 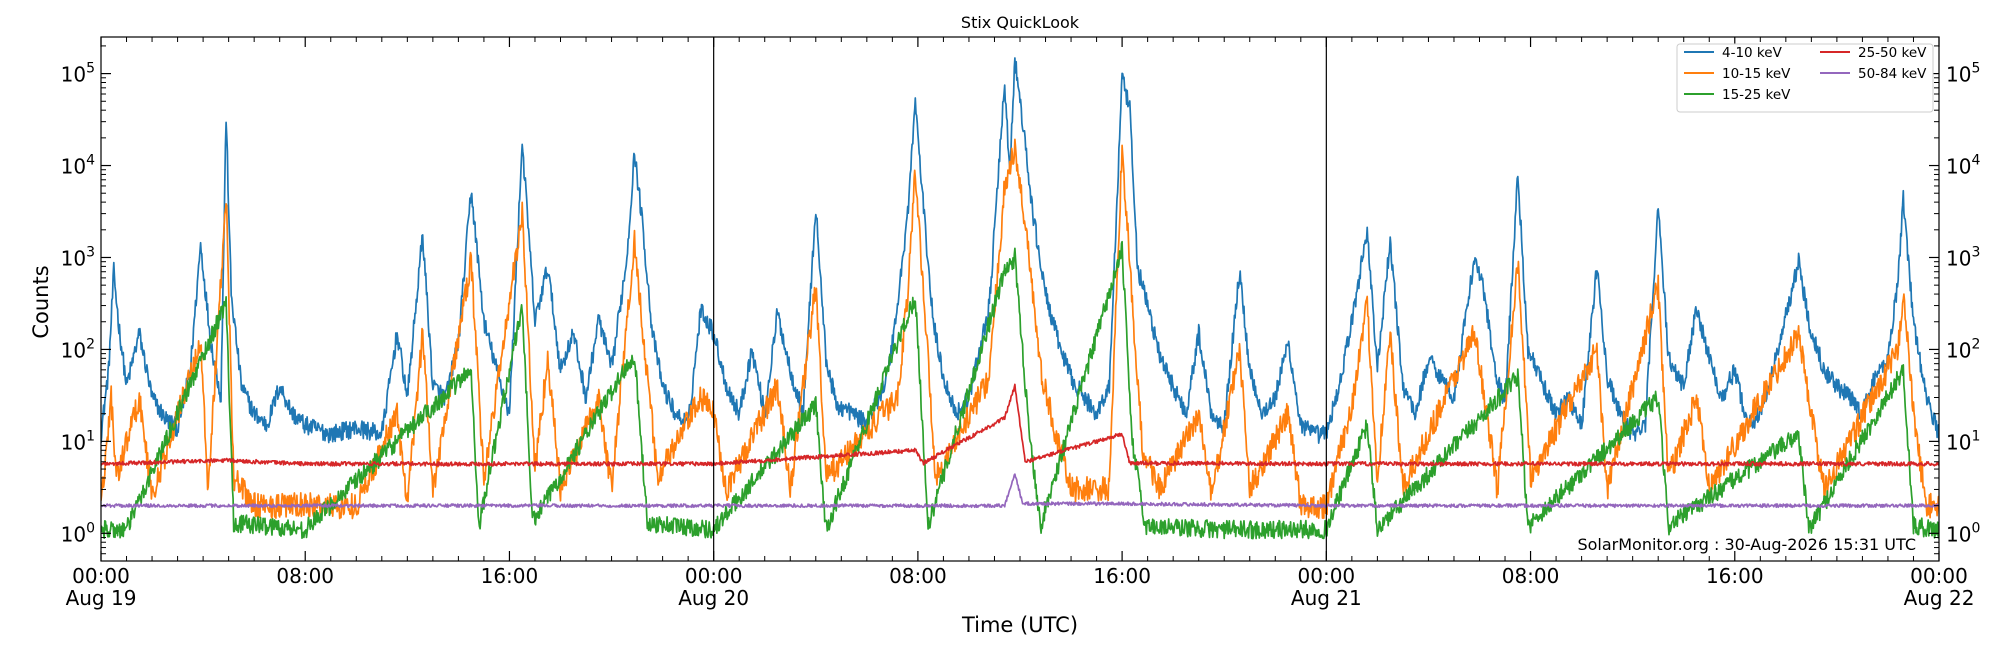 What do you see at coordinates (78, 533) in the screenshot?
I see `y-tick-label-left: 10⁰` at bounding box center [78, 533].